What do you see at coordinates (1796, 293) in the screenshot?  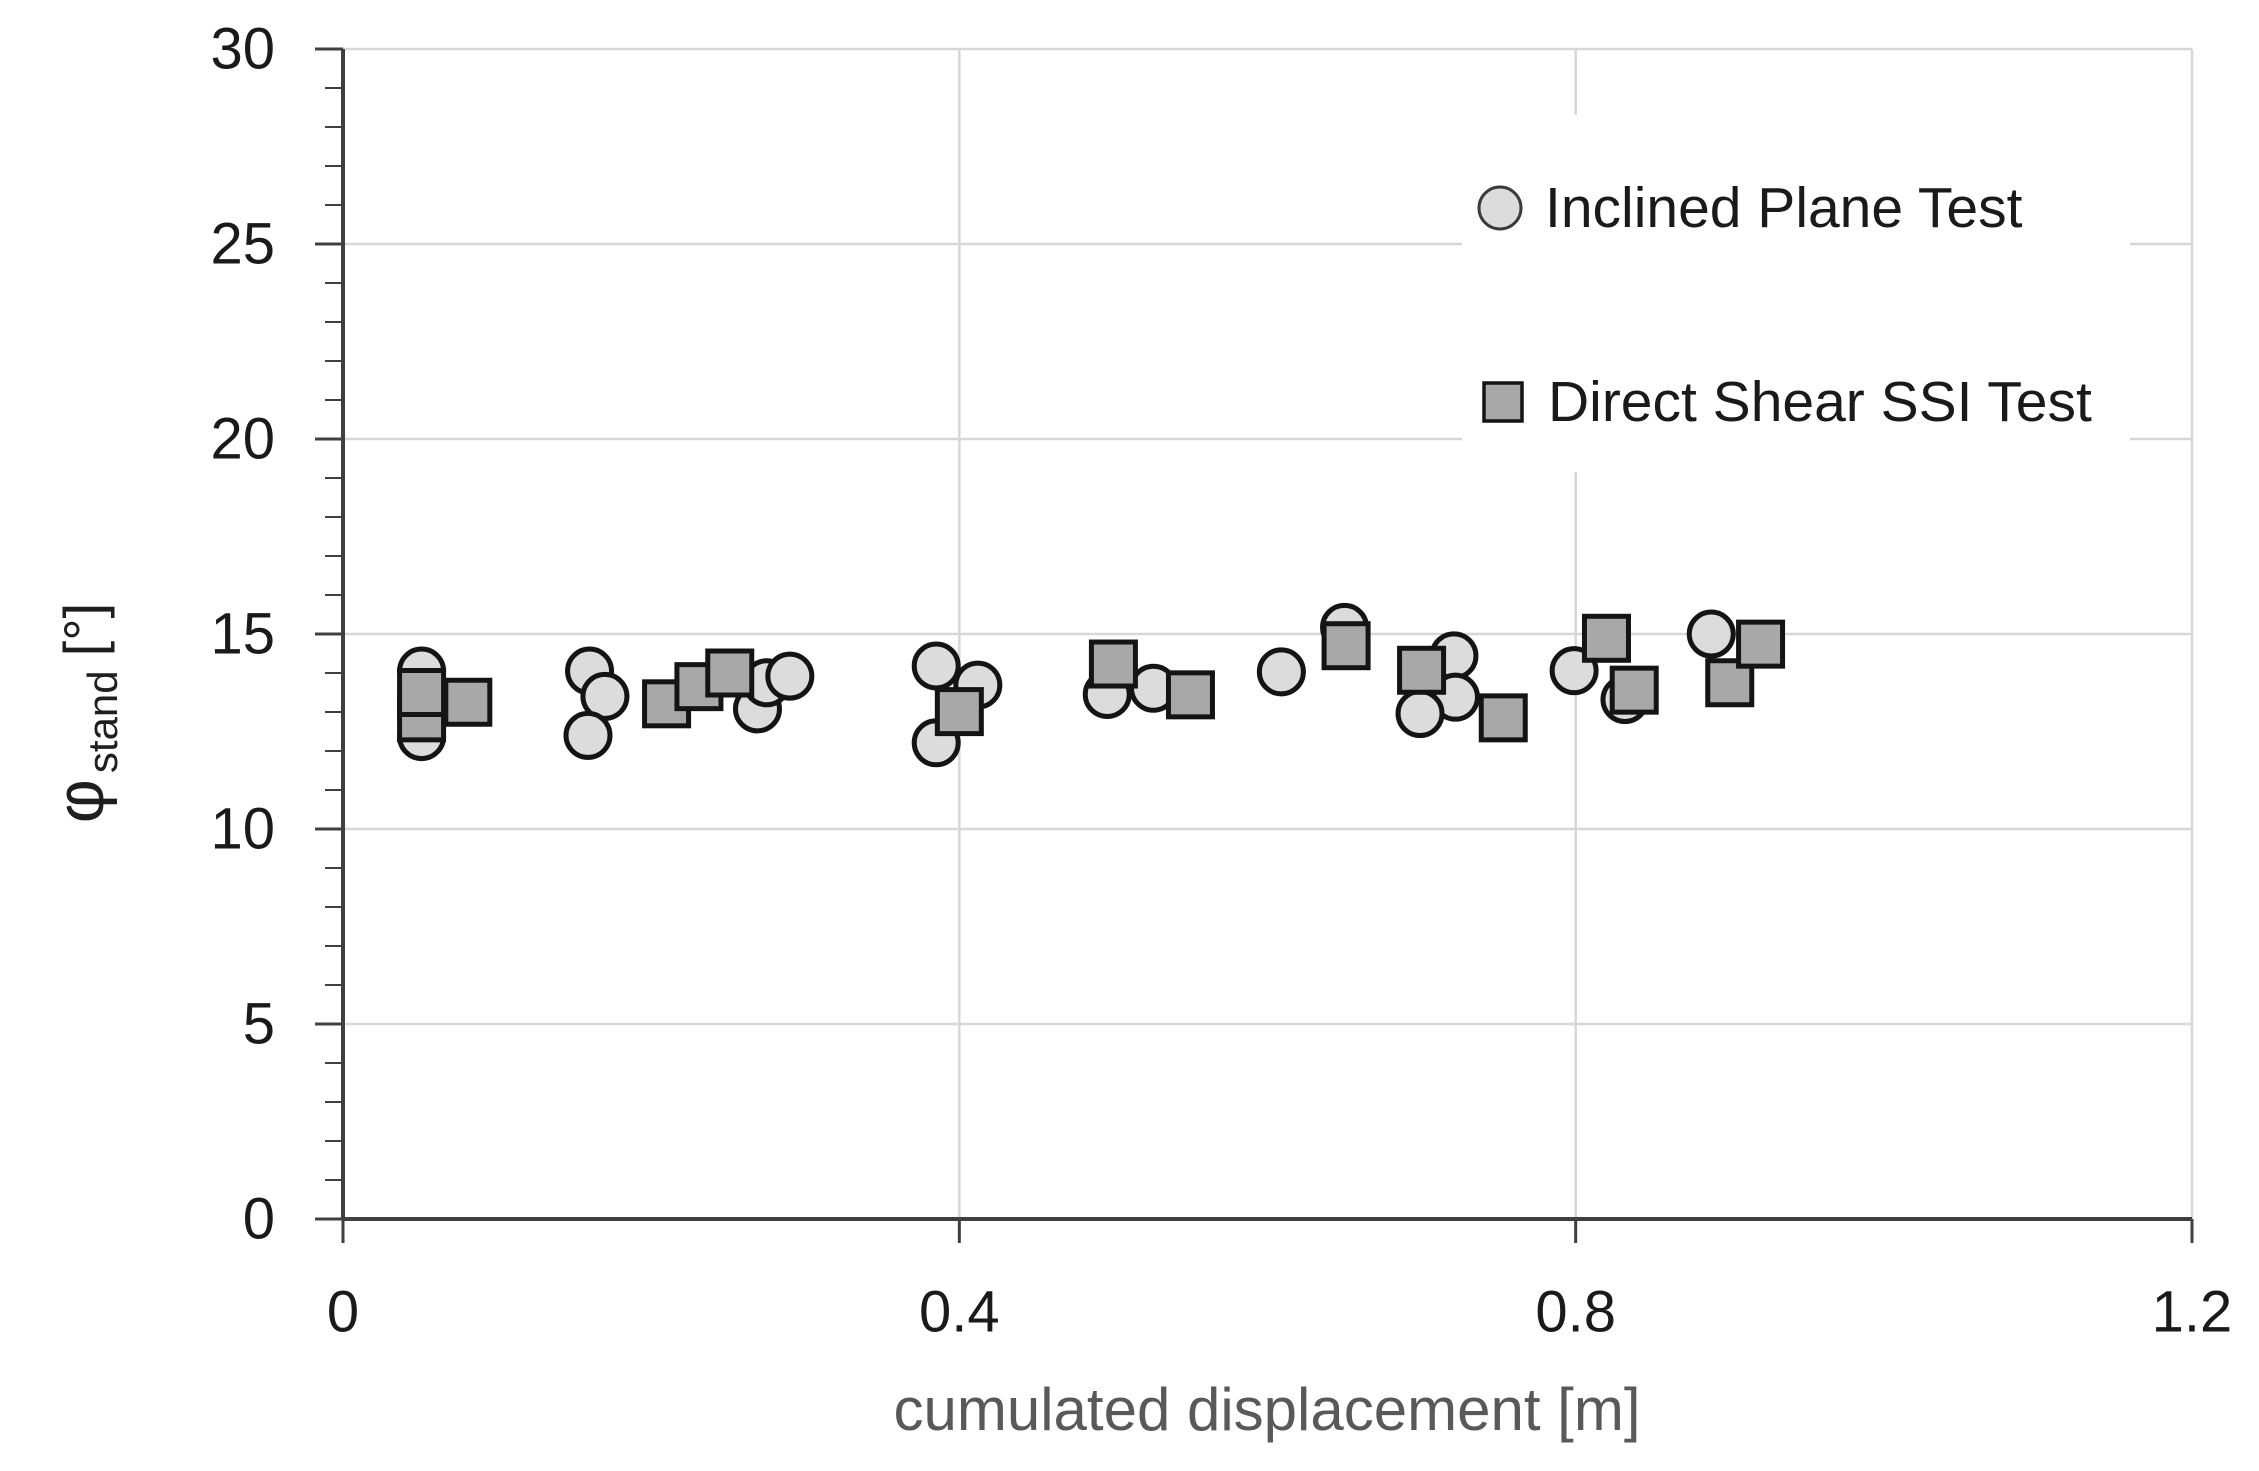 I see `legend-box` at bounding box center [1796, 293].